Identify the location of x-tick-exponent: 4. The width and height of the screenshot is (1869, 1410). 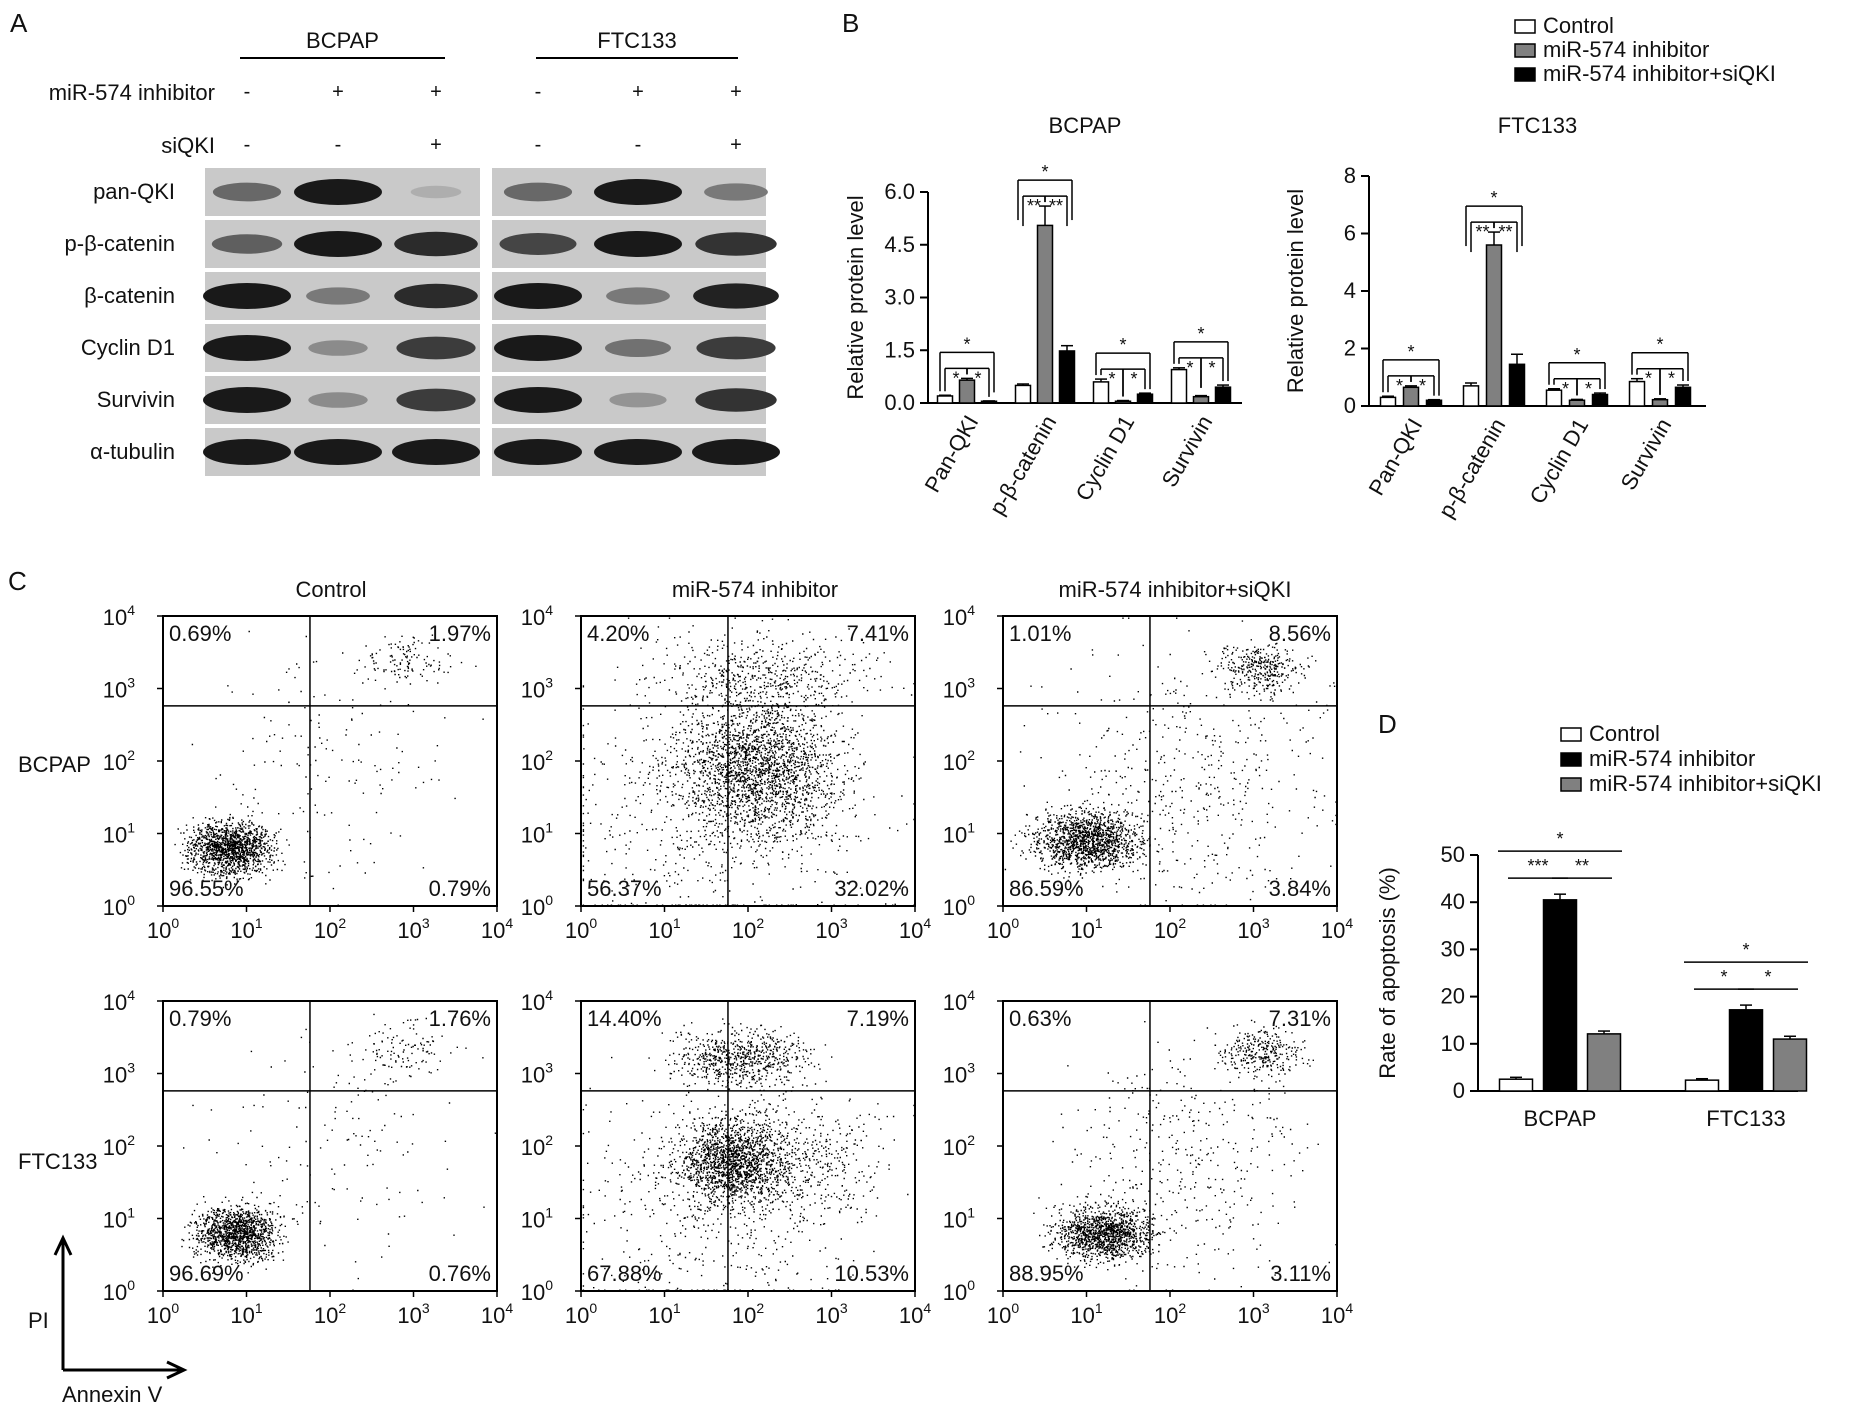
(509, 1308).